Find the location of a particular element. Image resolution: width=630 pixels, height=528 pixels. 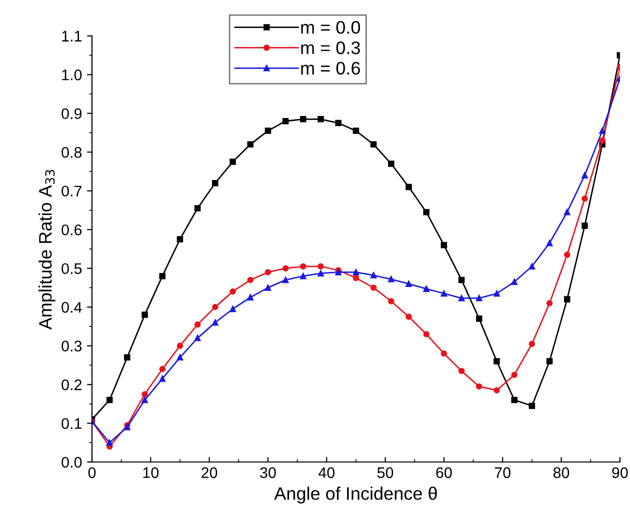

y-tick-label: 0.1 is located at coordinates (72, 423).